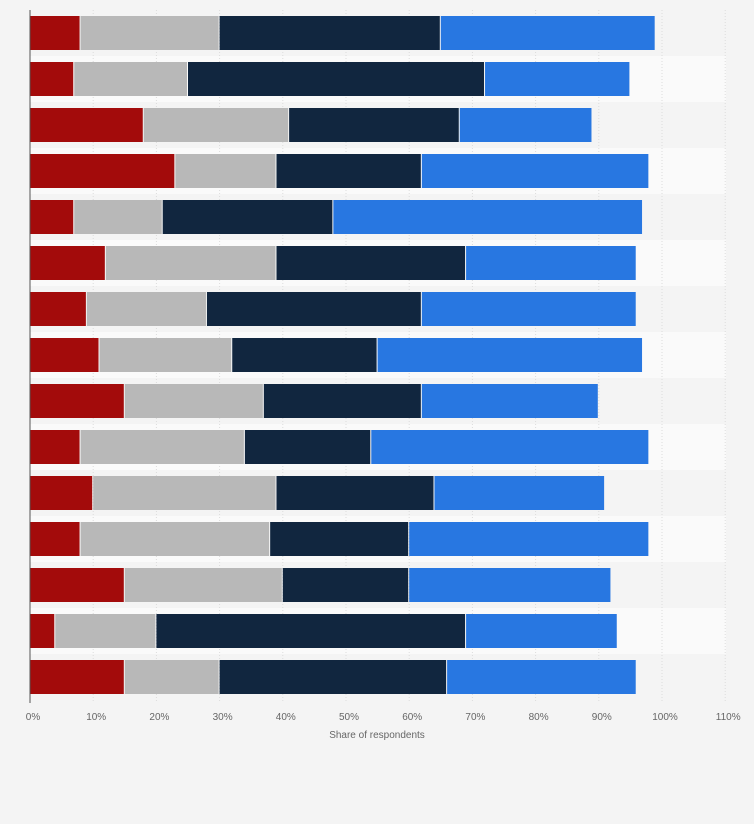 The image size is (754, 824). What do you see at coordinates (223, 717) in the screenshot?
I see `x-tick-label: 30%` at bounding box center [223, 717].